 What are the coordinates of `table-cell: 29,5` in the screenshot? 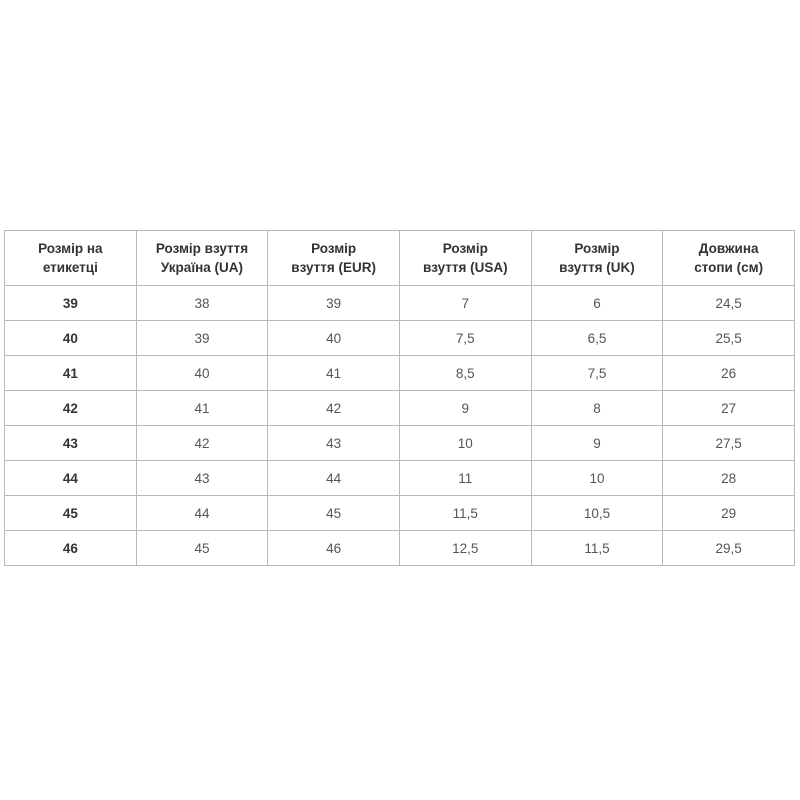 It's located at (728, 548).